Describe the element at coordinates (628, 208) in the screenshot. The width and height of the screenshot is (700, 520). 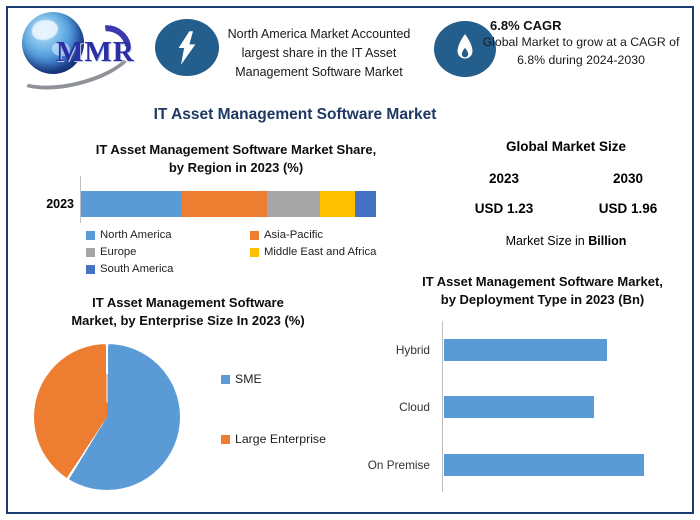
I see `market-size-value-2030: USD 1.96` at that location.